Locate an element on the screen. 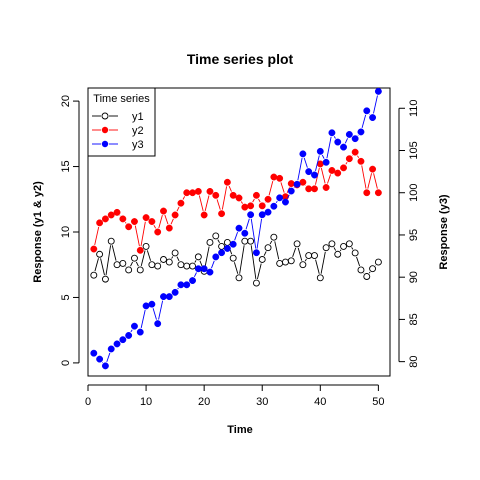 The image size is (480, 480). y-right-tick-label: 80 is located at coordinates (414, 362).